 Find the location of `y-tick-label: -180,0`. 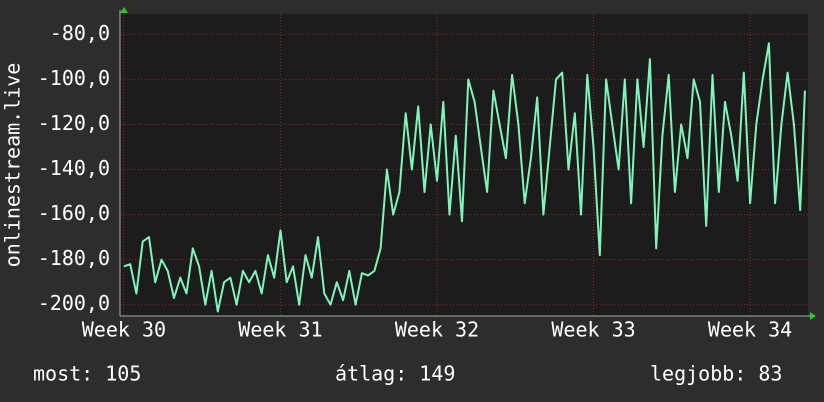

y-tick-label: -180,0 is located at coordinates (74, 258).